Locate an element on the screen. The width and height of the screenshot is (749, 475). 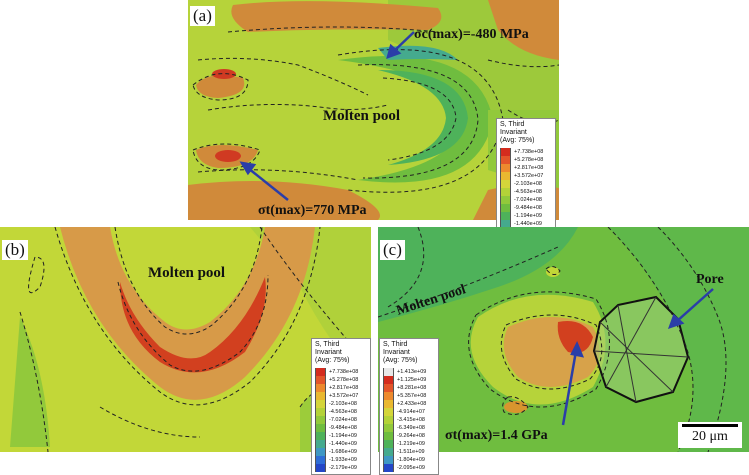
legend-value: -1.686e+09 is located at coordinates (343, 452).